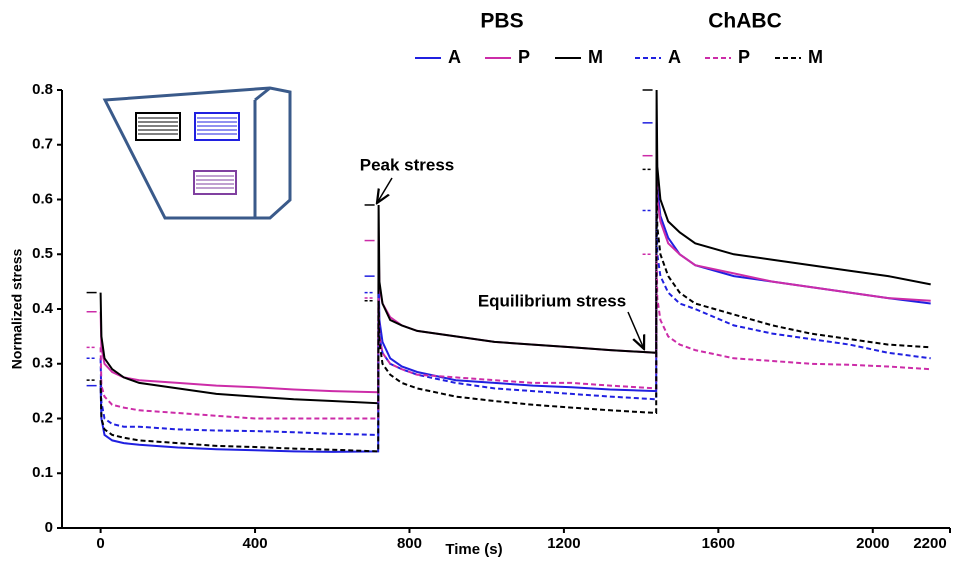 The height and width of the screenshot is (562, 957). What do you see at coordinates (929, 543) in the screenshot?
I see `x-tick-label: 2200` at bounding box center [929, 543].